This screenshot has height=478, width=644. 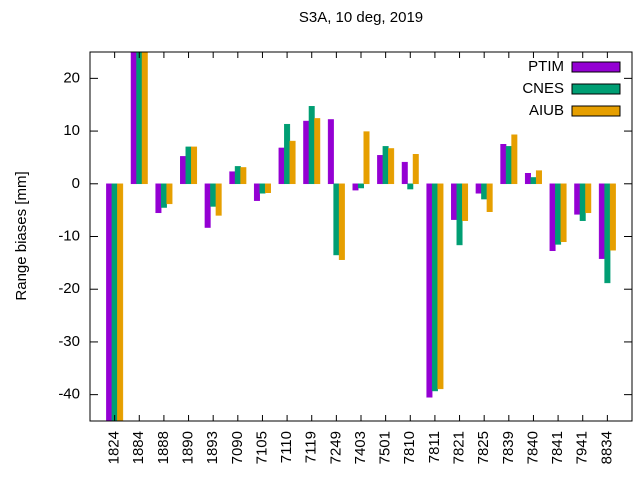 I want to click on chart-title: S3A, 10 deg, 2019, so click(x=361, y=17).